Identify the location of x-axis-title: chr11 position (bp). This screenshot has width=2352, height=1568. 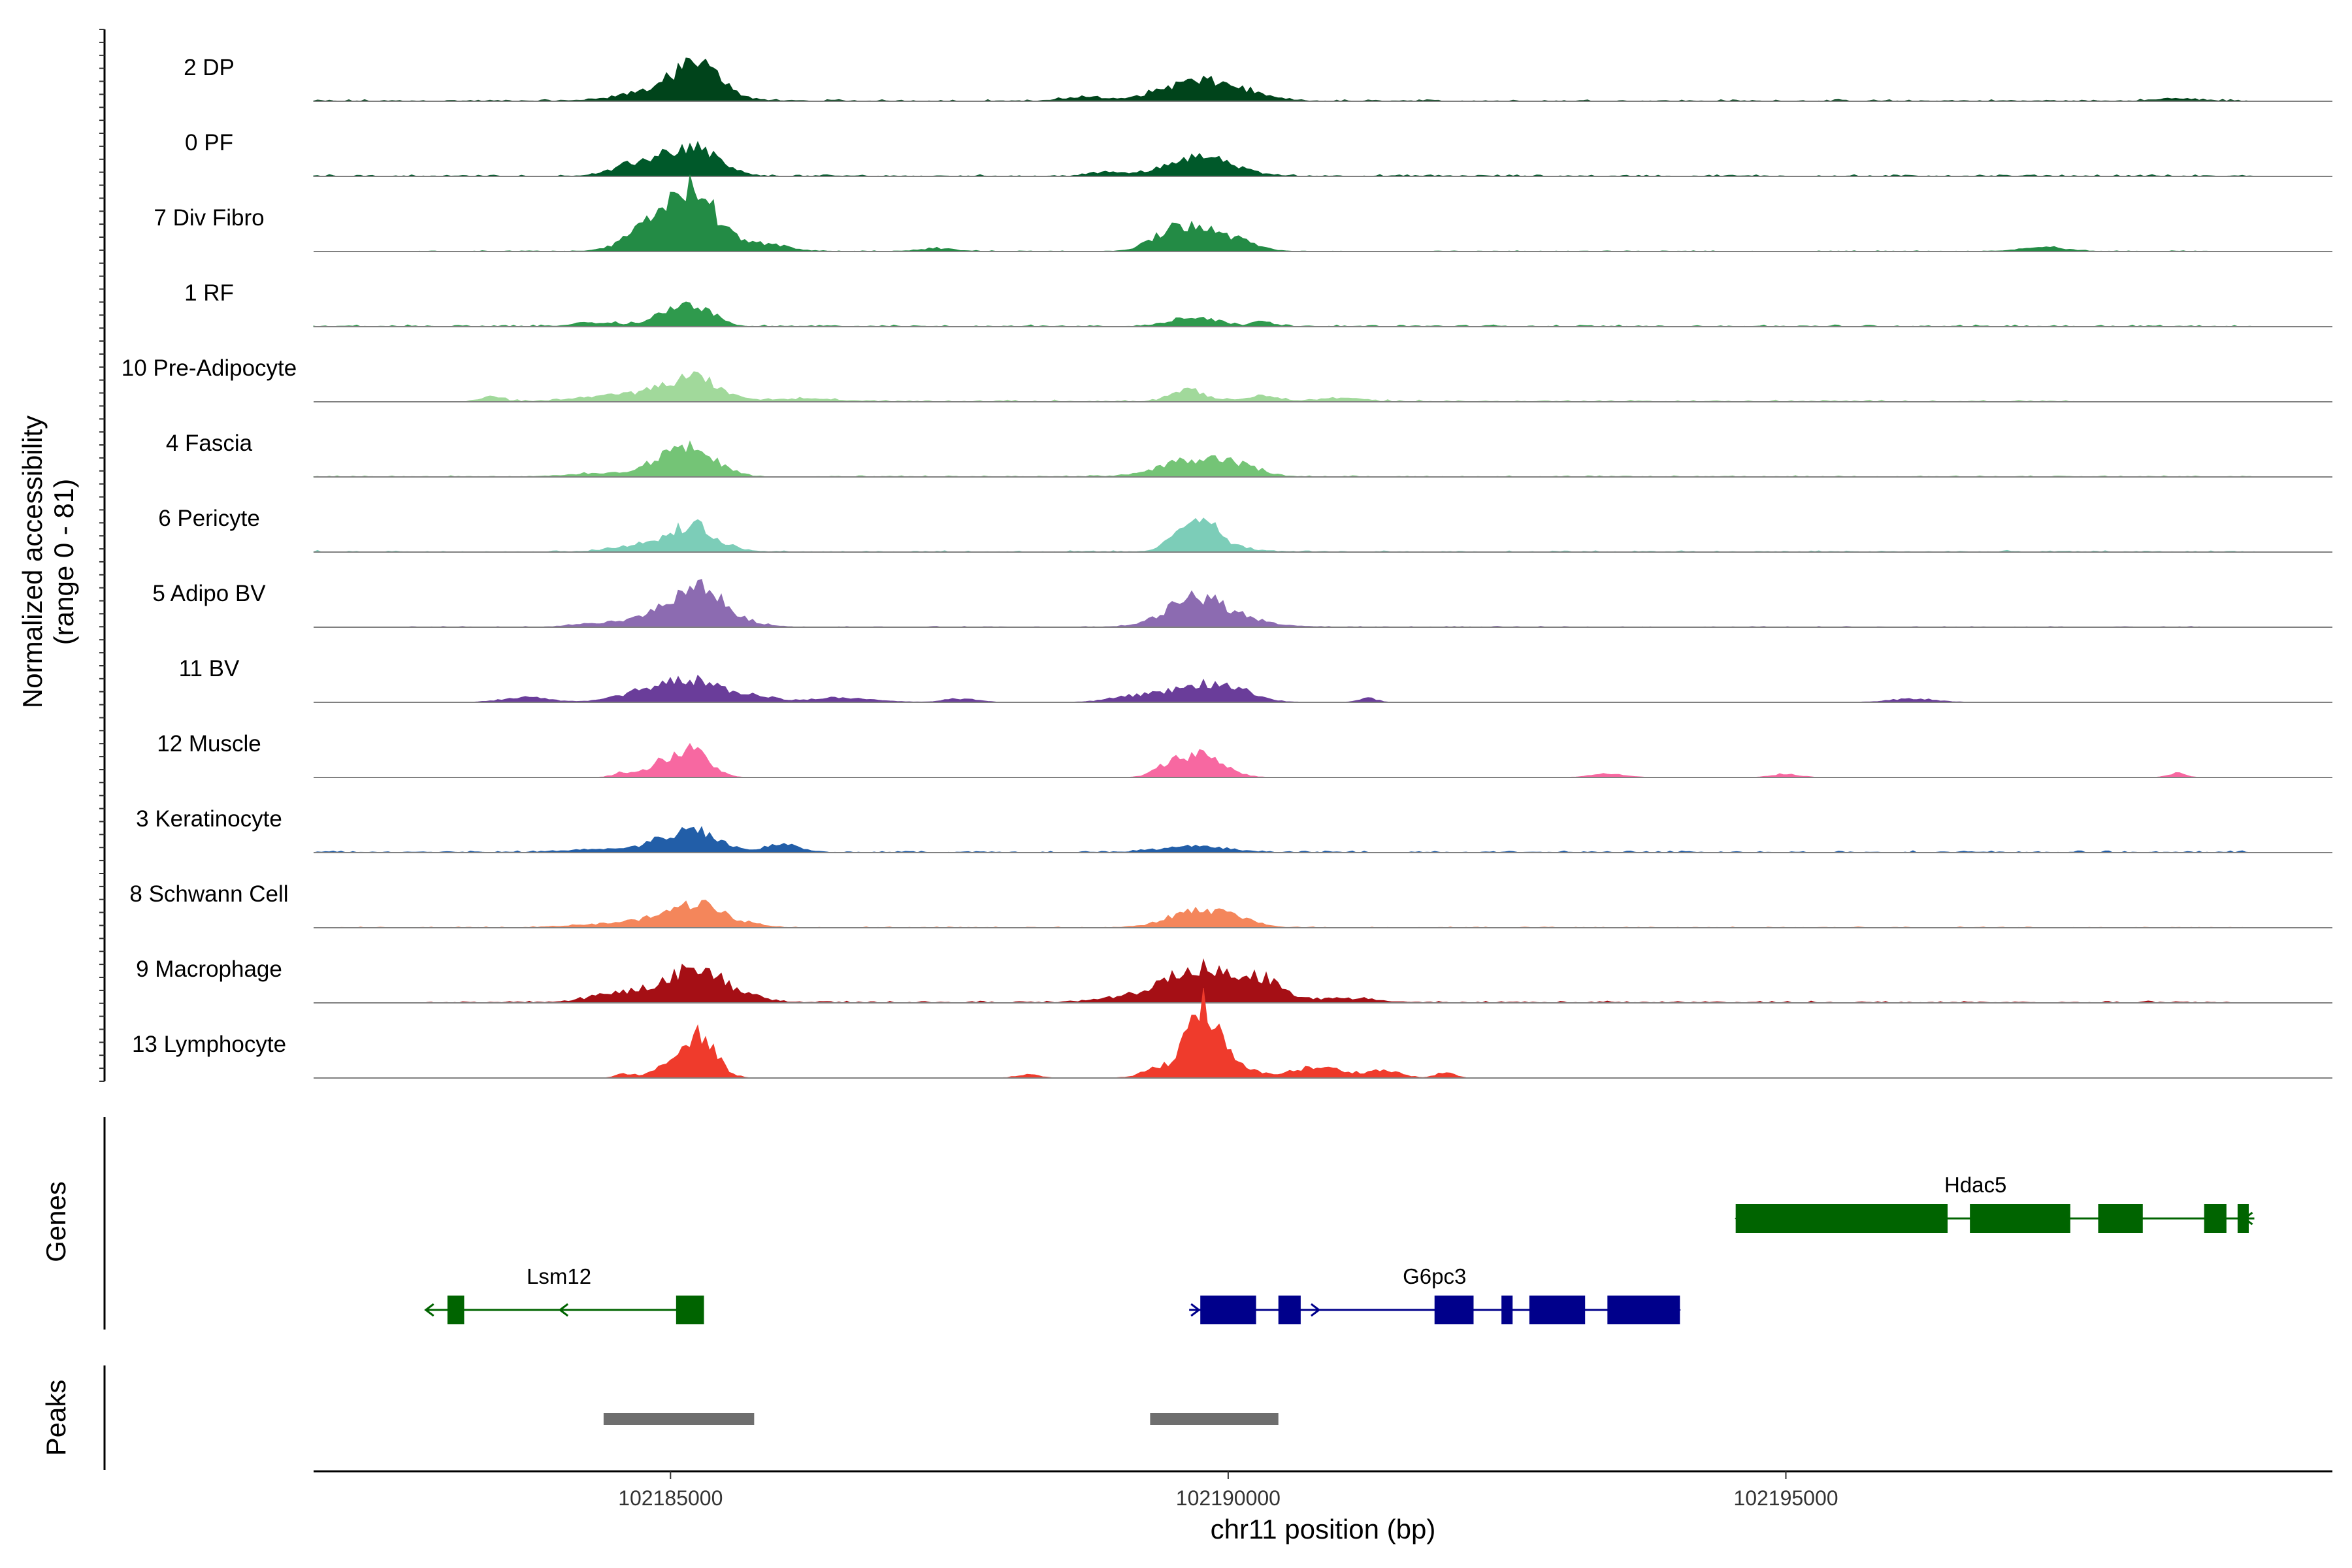
(1323, 1529).